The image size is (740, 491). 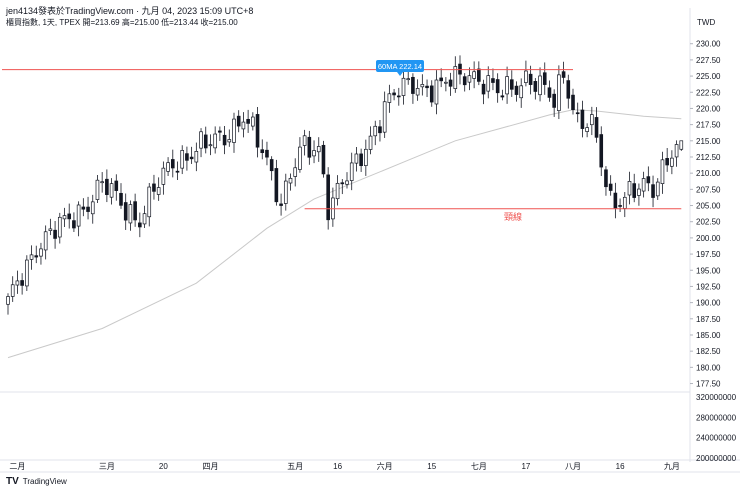 What do you see at coordinates (708, 157) in the screenshot?
I see `price-tick-label: 212.50` at bounding box center [708, 157].